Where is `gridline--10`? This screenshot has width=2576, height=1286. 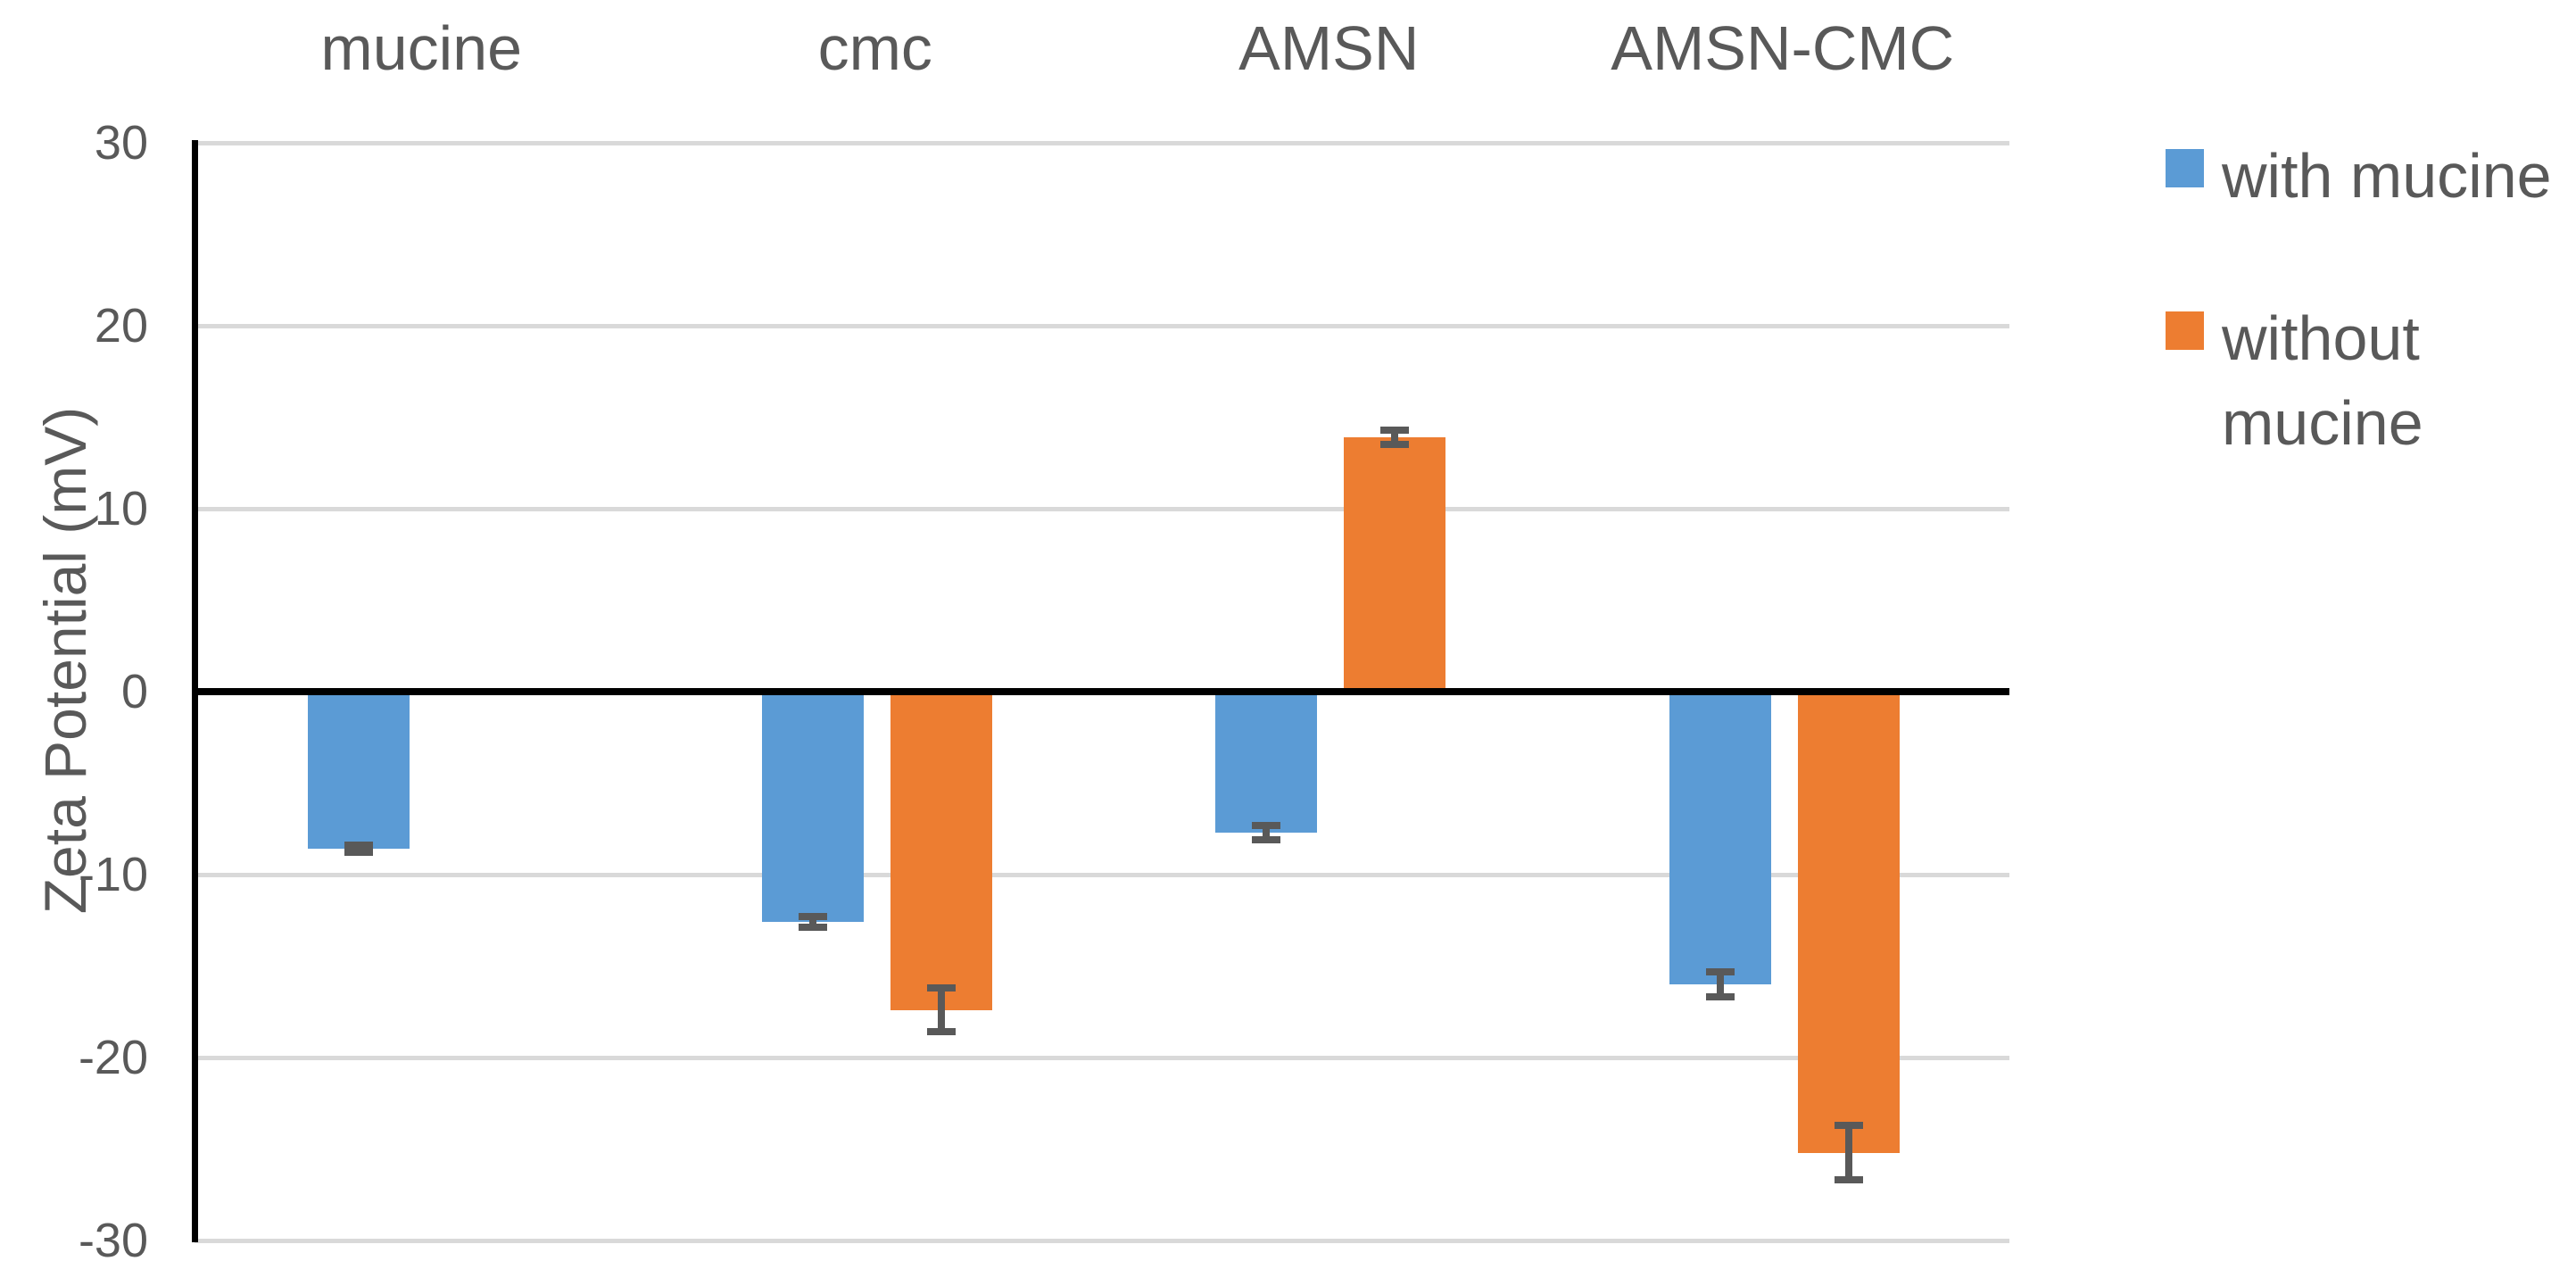
gridline--10 is located at coordinates (1102, 875).